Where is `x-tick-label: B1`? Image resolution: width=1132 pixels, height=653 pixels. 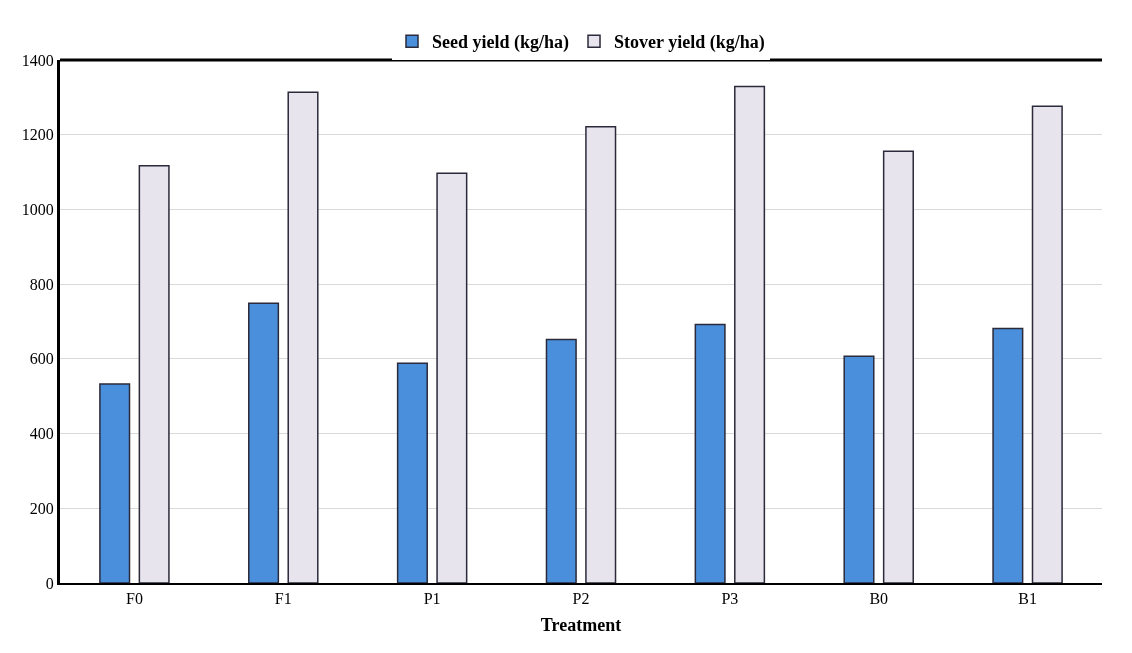
x-tick-label: B1 is located at coordinates (1027, 598).